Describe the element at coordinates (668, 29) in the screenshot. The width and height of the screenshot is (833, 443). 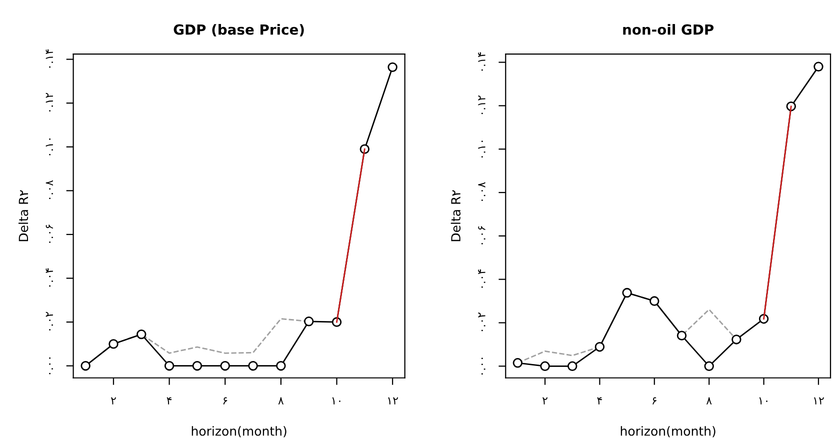
I see `chart-title: non-oil GDP` at that location.